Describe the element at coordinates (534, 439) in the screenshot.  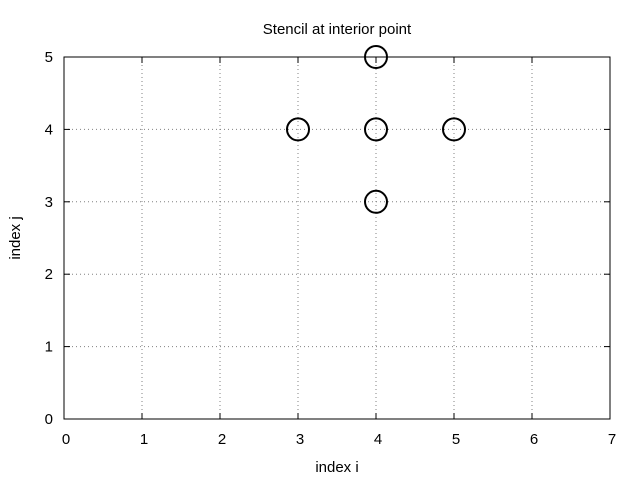
I see `x-tick-label: 6` at that location.